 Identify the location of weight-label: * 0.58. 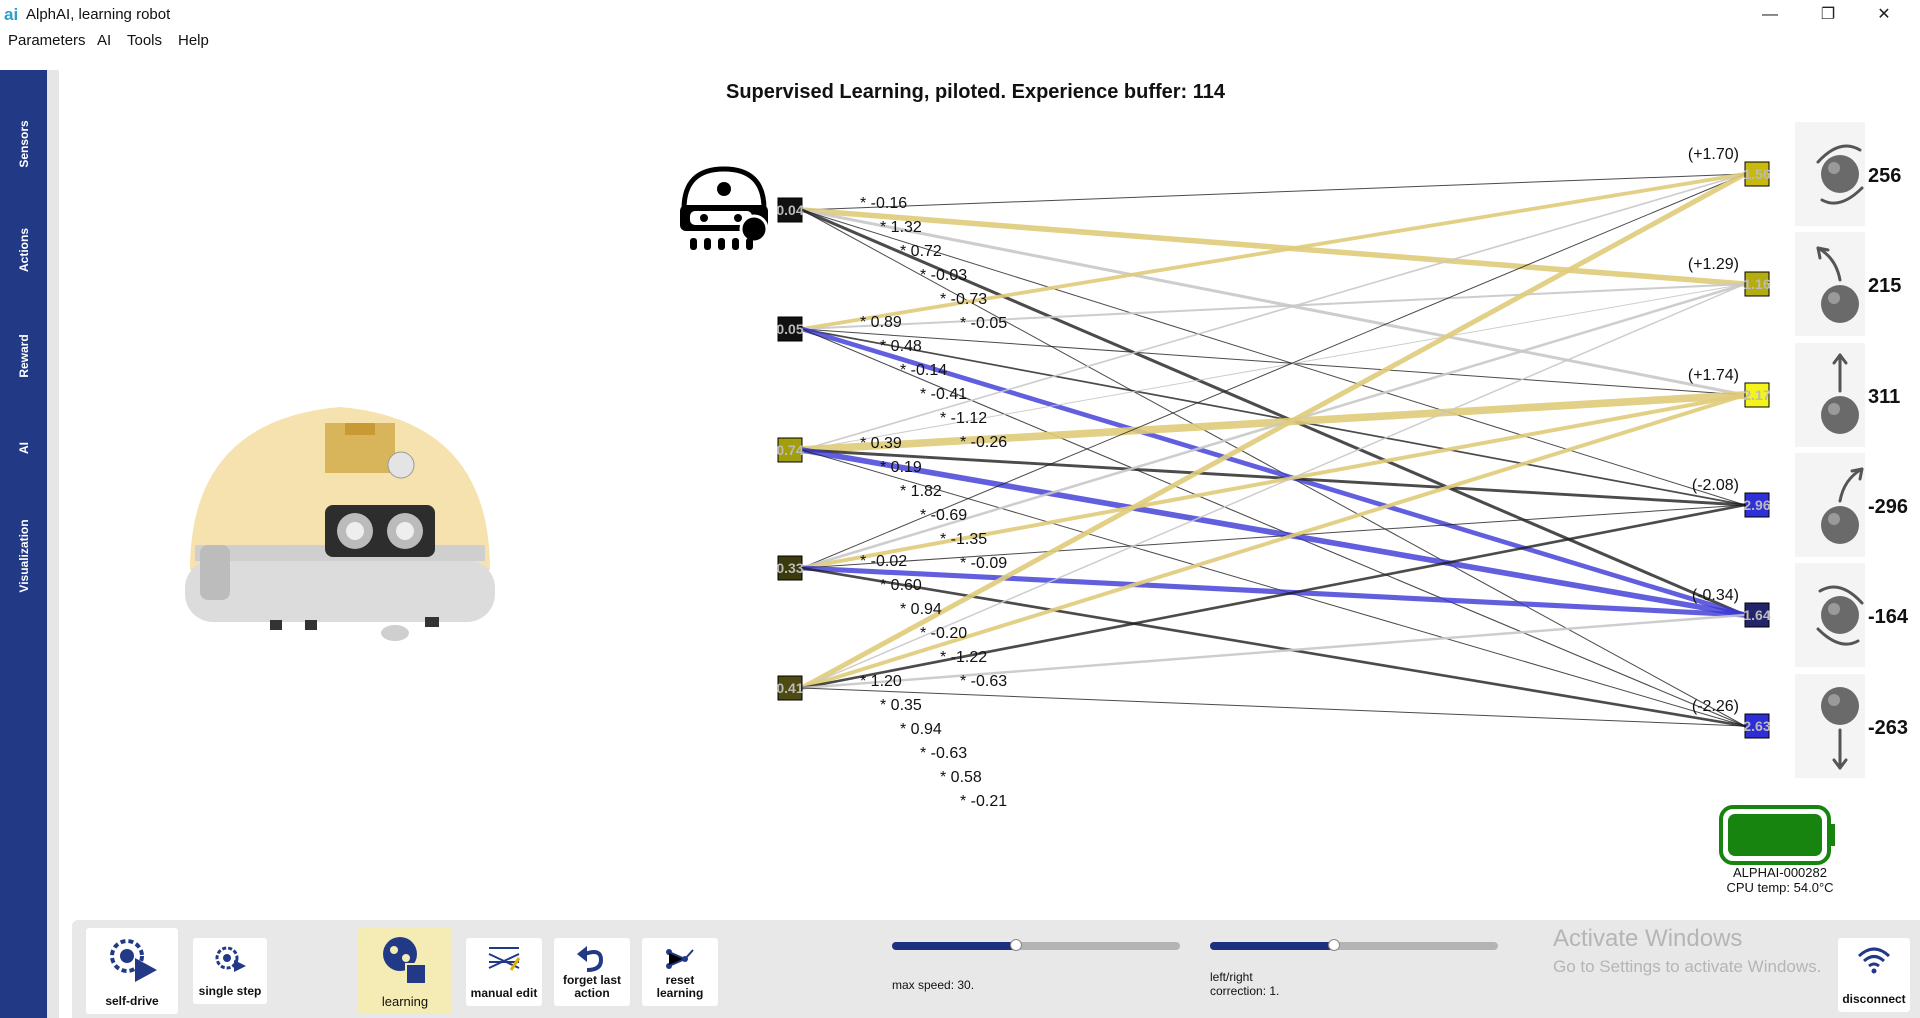
(961, 777).